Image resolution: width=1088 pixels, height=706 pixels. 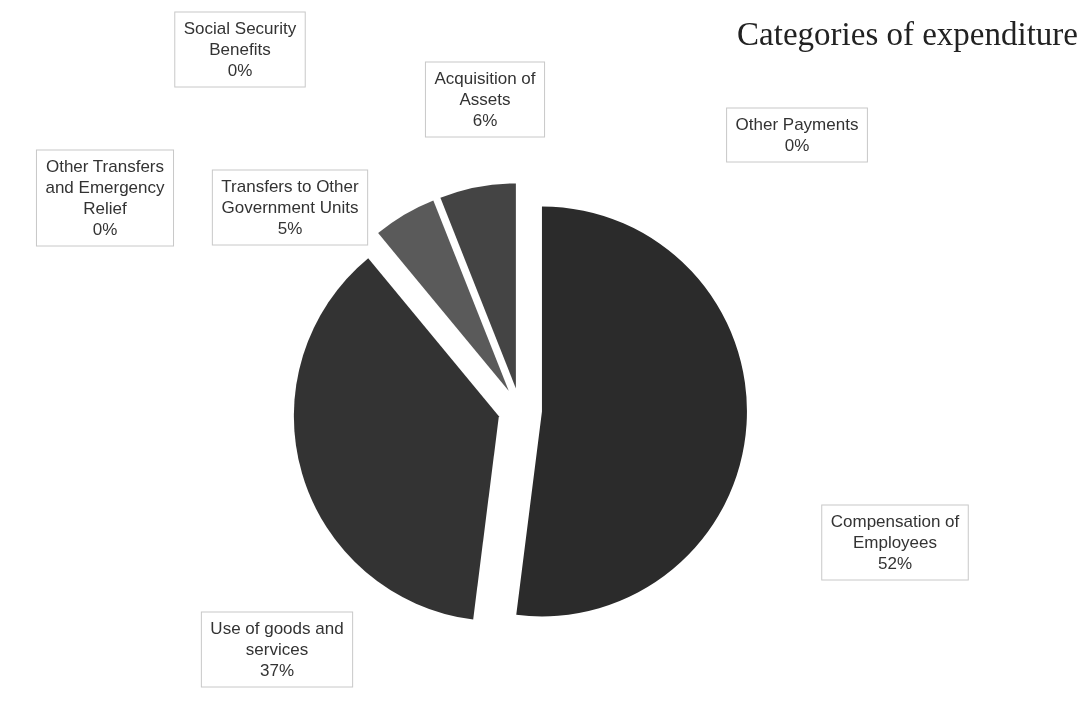 What do you see at coordinates (485, 89) in the screenshot?
I see `slice-label: Acquisition of Assets` at bounding box center [485, 89].